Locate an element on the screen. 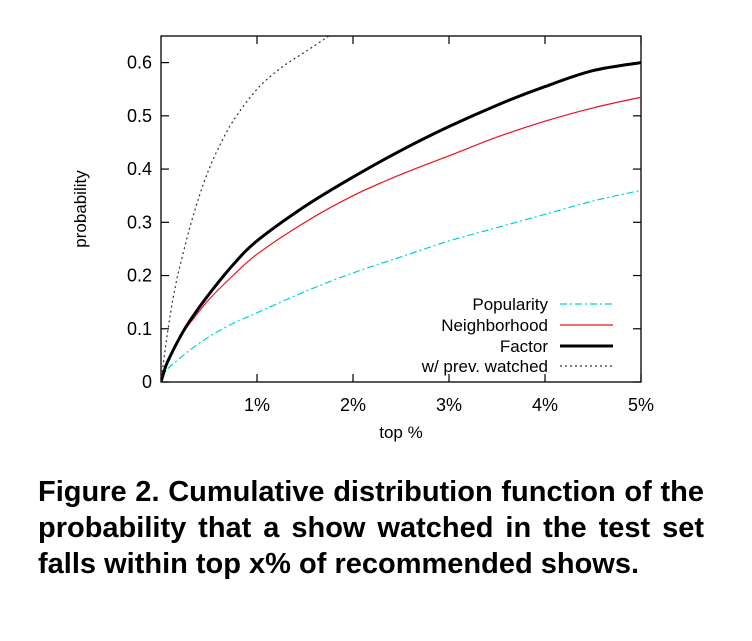 The width and height of the screenshot is (752, 641). y-tick-label: 0.6 is located at coordinates (139, 63).